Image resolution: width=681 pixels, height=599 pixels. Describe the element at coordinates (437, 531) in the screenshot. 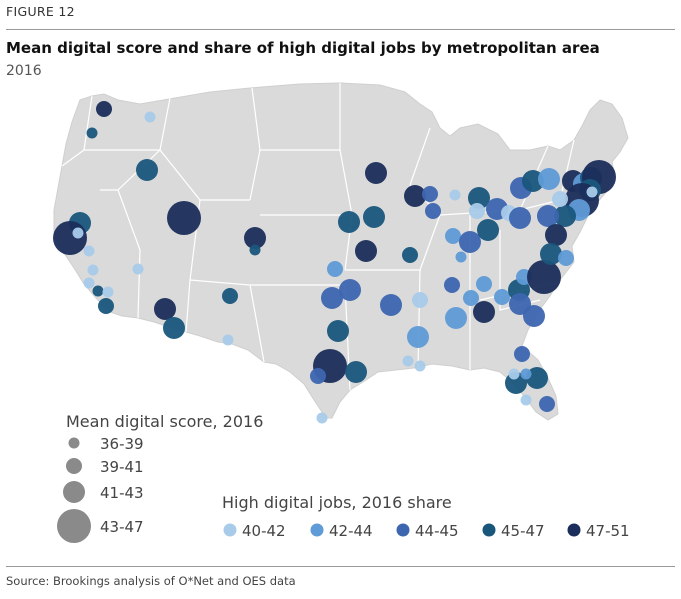

I see `color-legend-label-44-45: 44-45` at that location.